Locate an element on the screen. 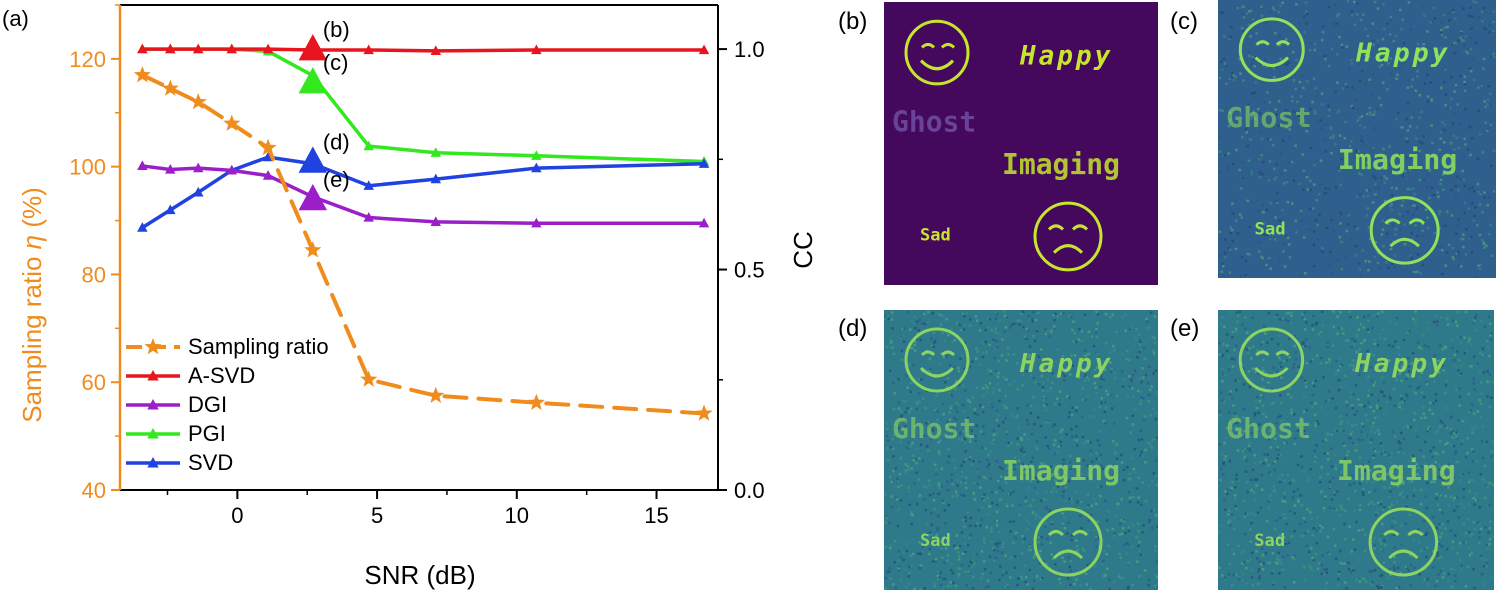 This screenshot has width=1497, height=593. panel-b: (b) Happy Ghost Imaging Sad is located at coordinates (1001, 145).